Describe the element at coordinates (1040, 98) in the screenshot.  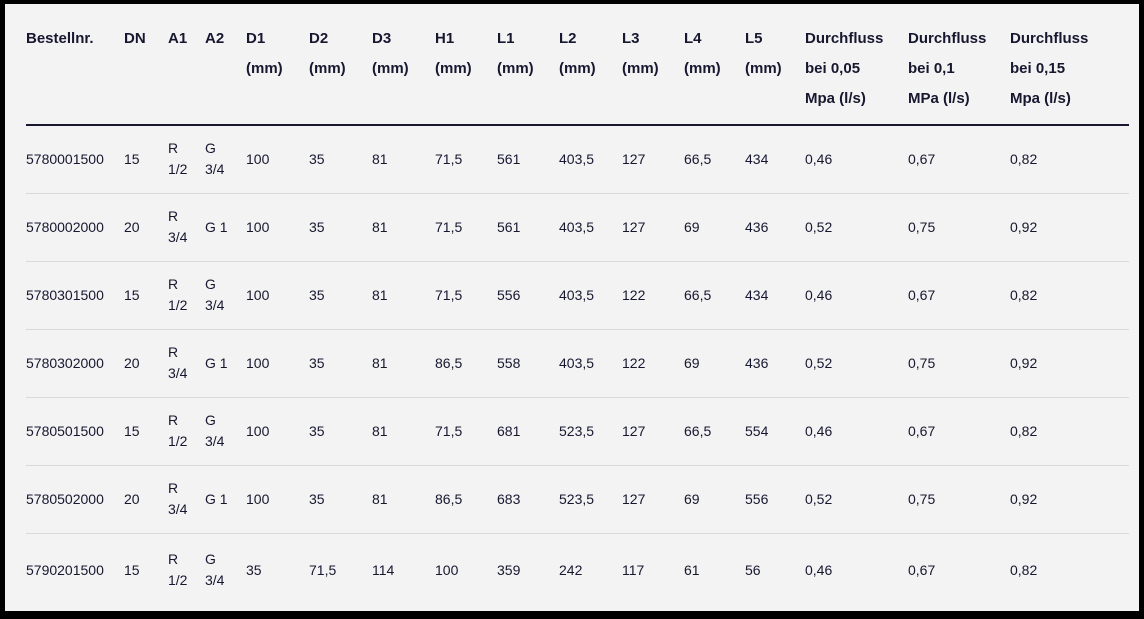
I see `column-header-line: Mpa (l/s)` at that location.